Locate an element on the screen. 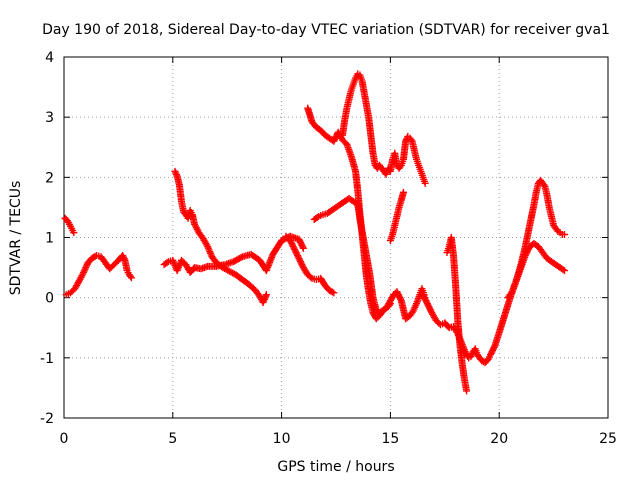 The width and height of the screenshot is (640, 480). y-tick-label: 2 is located at coordinates (49, 178).